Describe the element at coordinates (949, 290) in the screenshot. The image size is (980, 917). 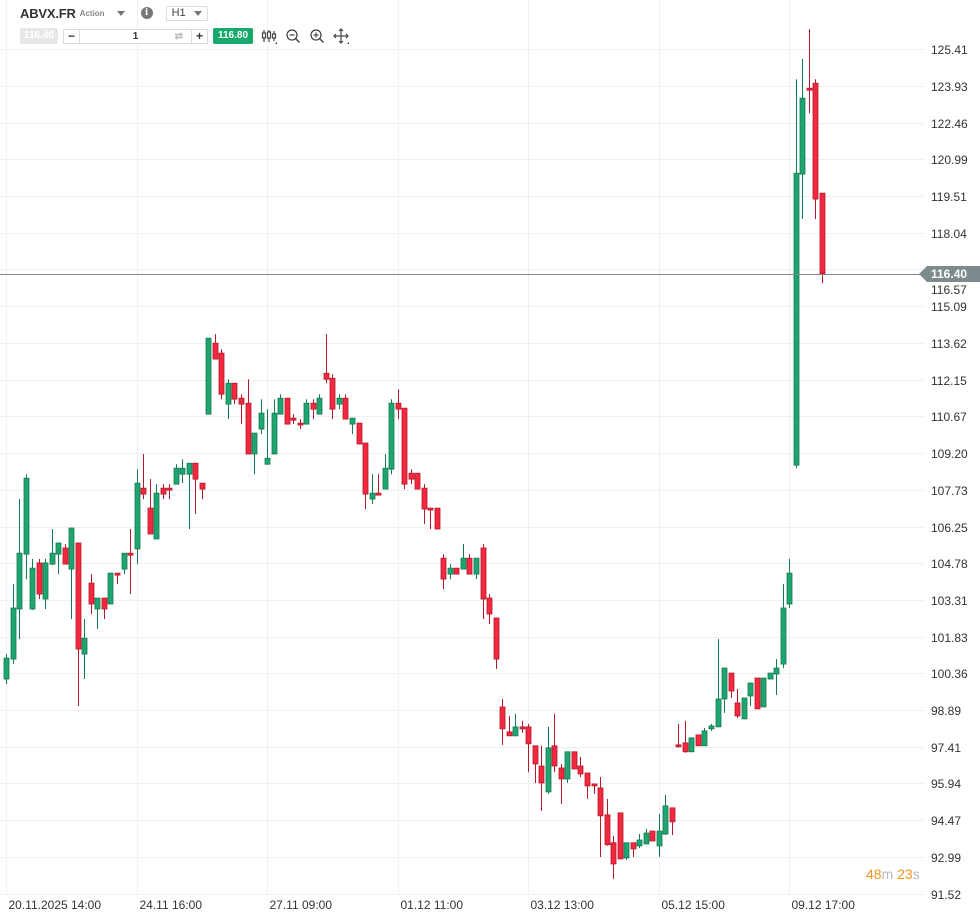
I see `price-tick-label: 116.57` at that location.